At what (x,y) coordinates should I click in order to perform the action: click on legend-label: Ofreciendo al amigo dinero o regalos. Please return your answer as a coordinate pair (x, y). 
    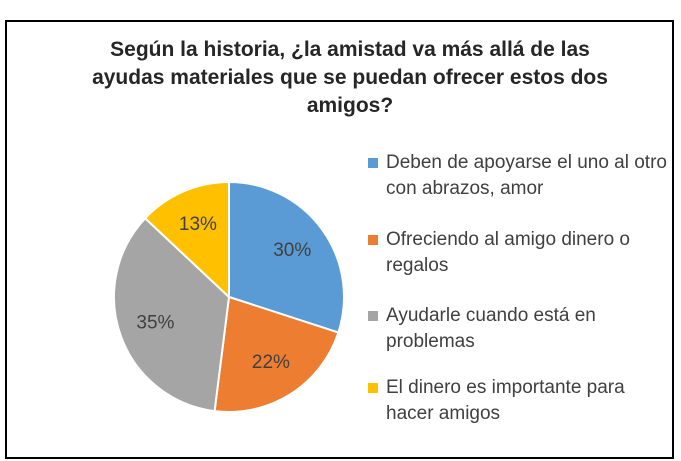
    Looking at the image, I should click on (508, 252).